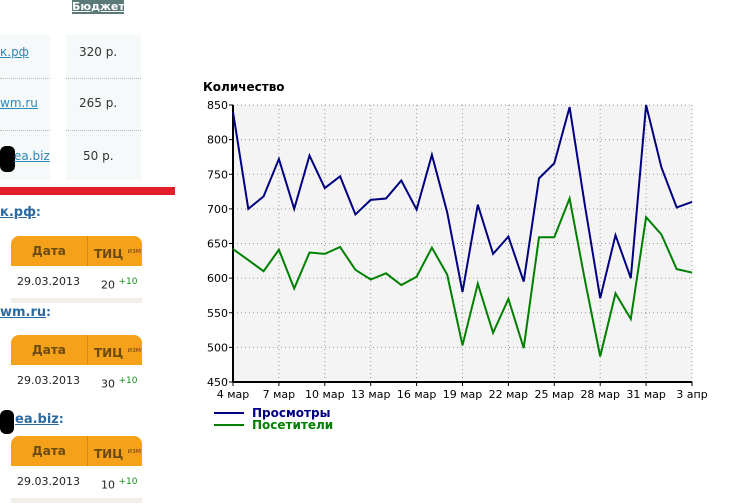 The height and width of the screenshot is (504, 732). What do you see at coordinates (98, 103) in the screenshot?
I see `budget-value: 265 р.` at bounding box center [98, 103].